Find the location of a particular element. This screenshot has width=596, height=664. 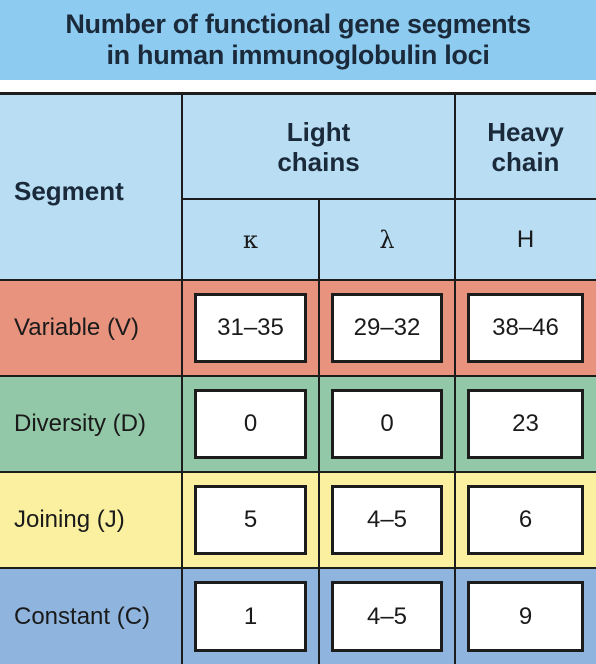

header-divider-v1 is located at coordinates (182, 187).